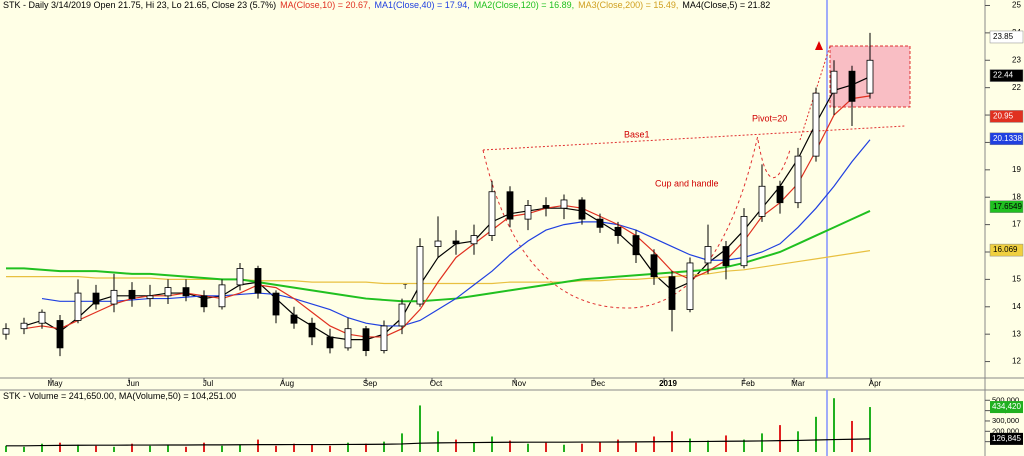 The image size is (1024, 456). Describe the element at coordinates (668, 383) in the screenshot. I see `x-tick-label: 2019` at that location.